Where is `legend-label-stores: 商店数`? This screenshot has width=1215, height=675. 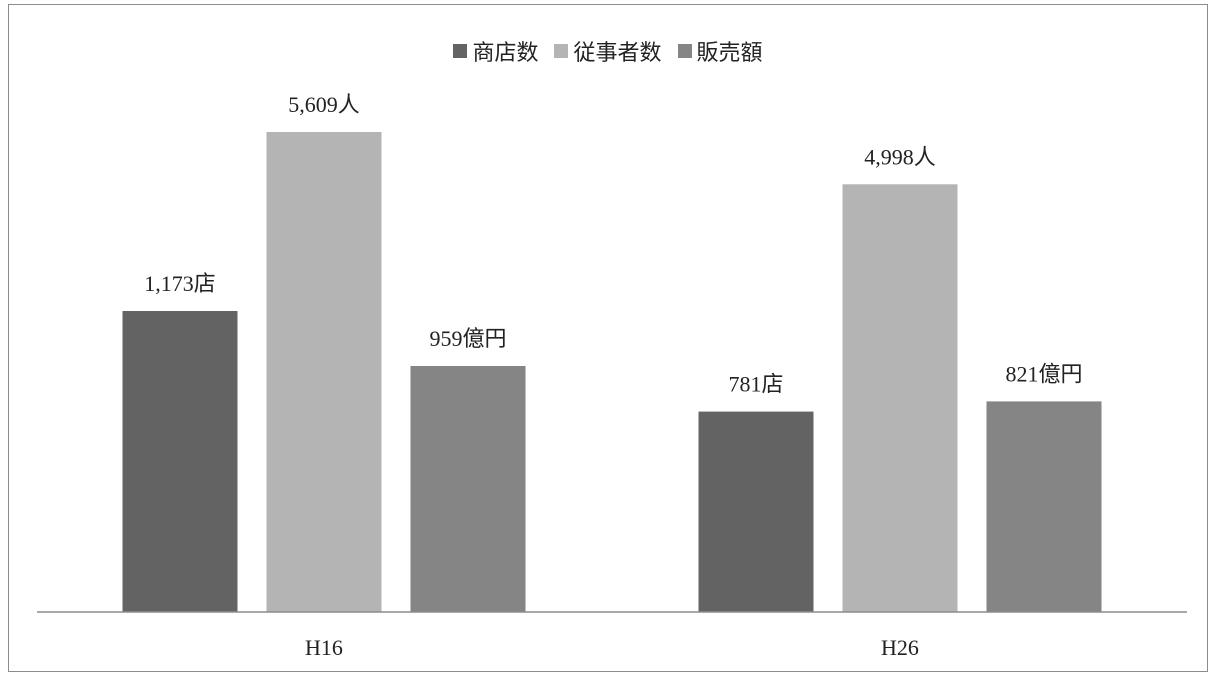
legend-label-stores: 商店数 is located at coordinates (505, 52).